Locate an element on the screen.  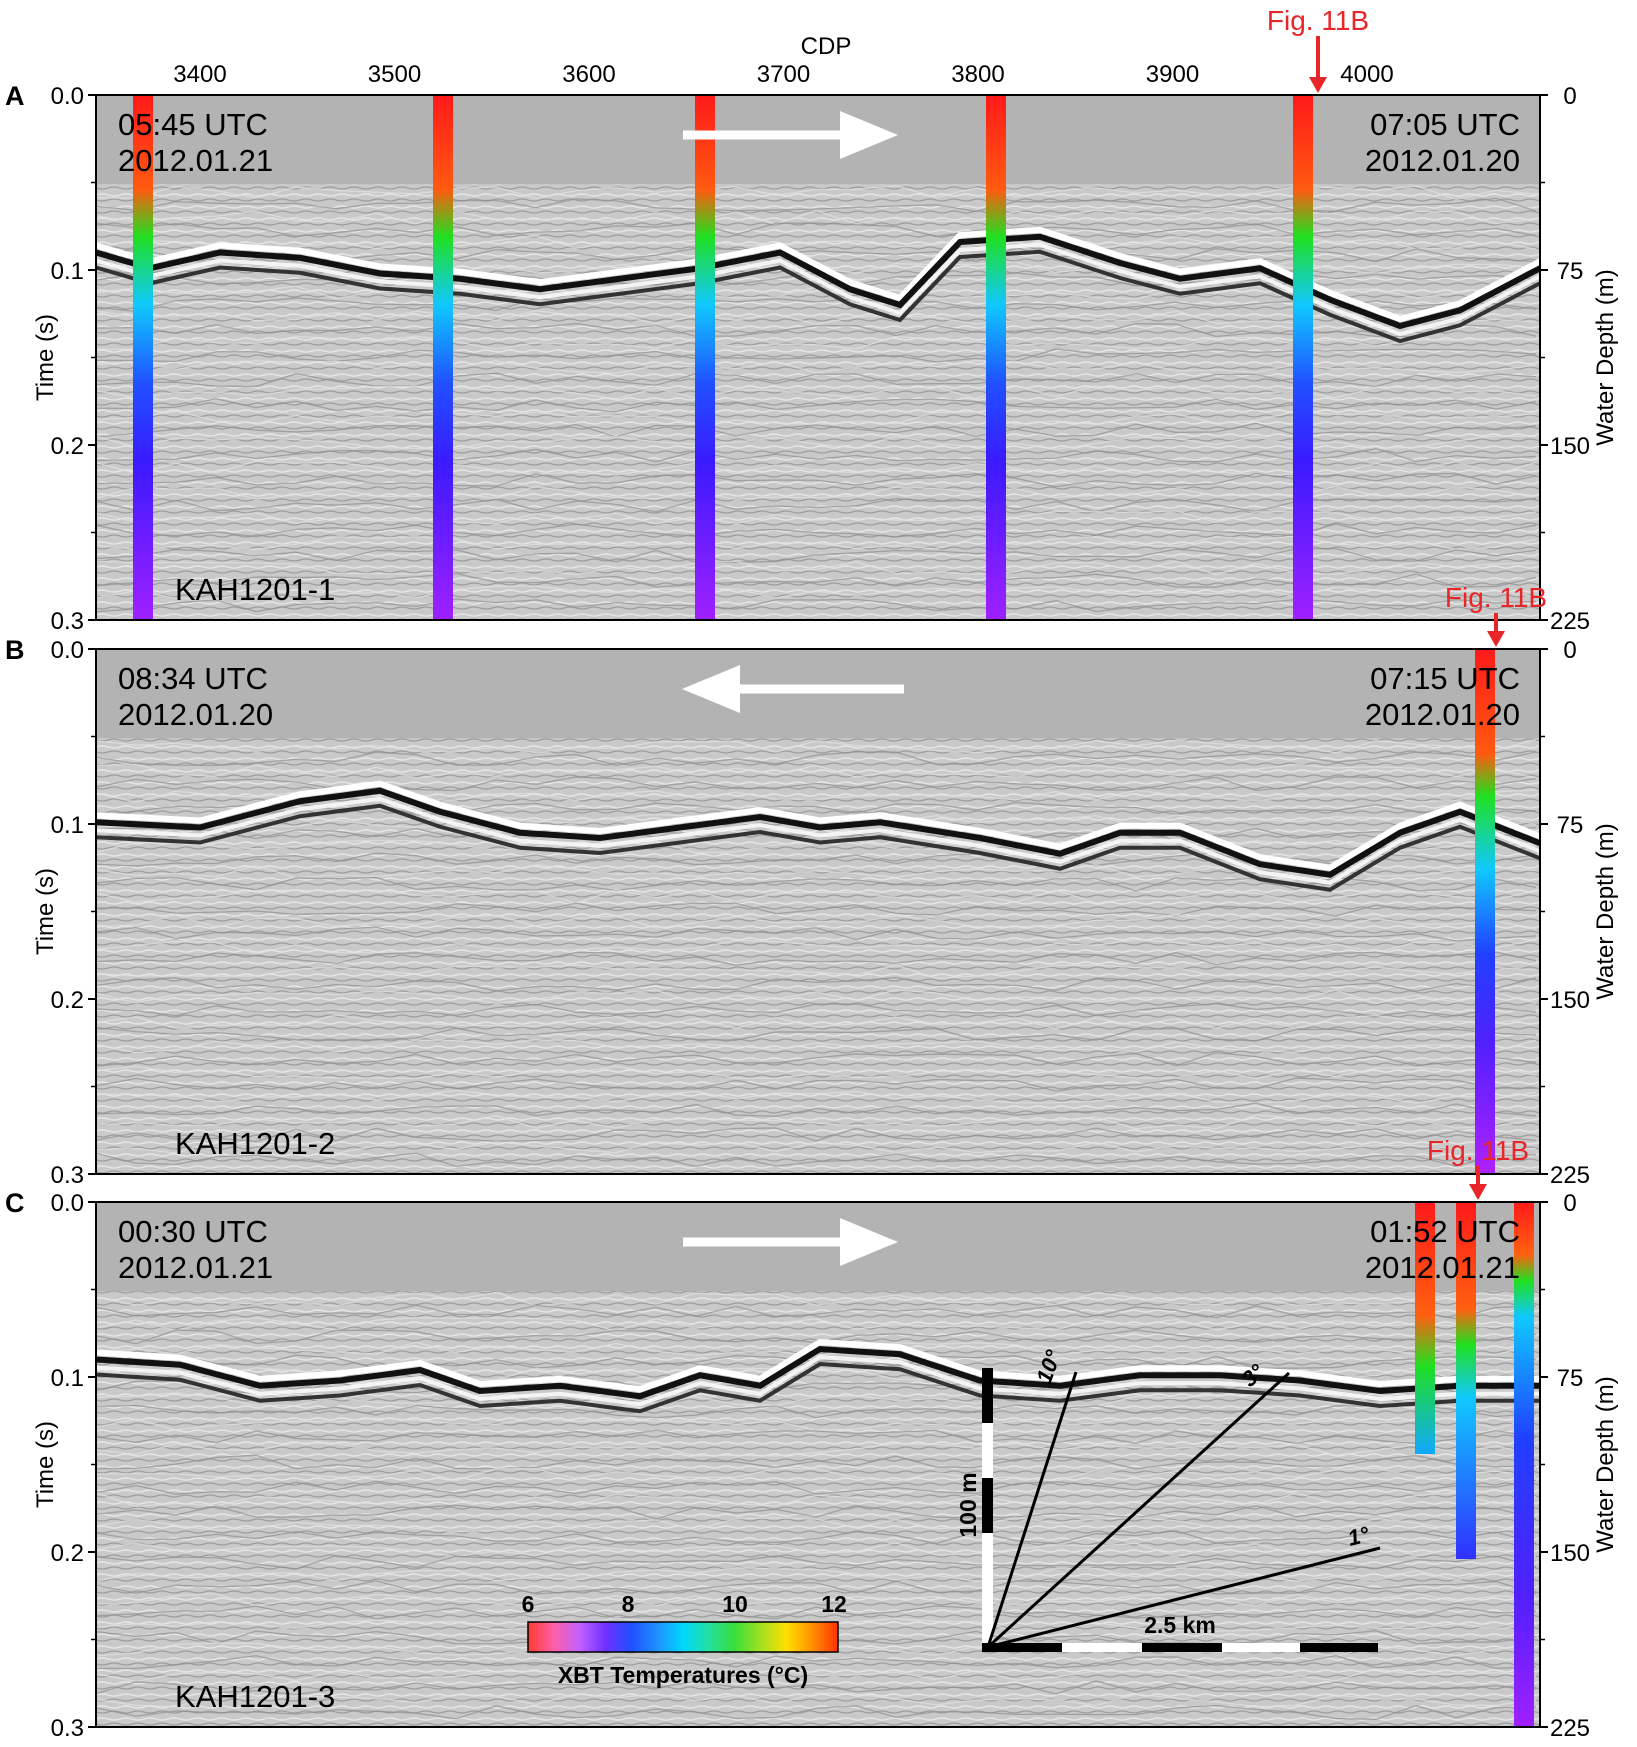
seismic-line-name: KAH1201-1 is located at coordinates (255, 589).